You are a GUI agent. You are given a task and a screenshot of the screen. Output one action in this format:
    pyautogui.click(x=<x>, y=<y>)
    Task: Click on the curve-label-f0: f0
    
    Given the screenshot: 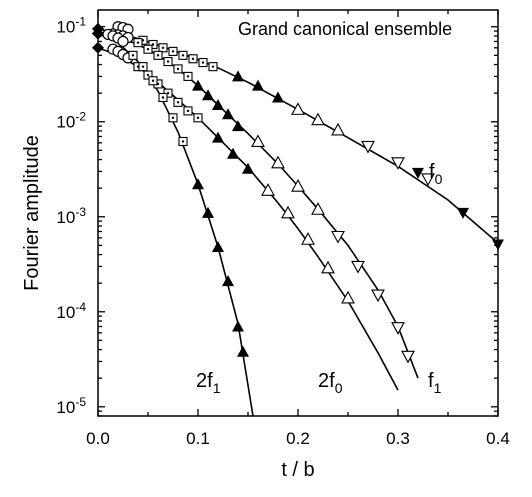 What is the action you would take?
    pyautogui.click(x=436, y=174)
    